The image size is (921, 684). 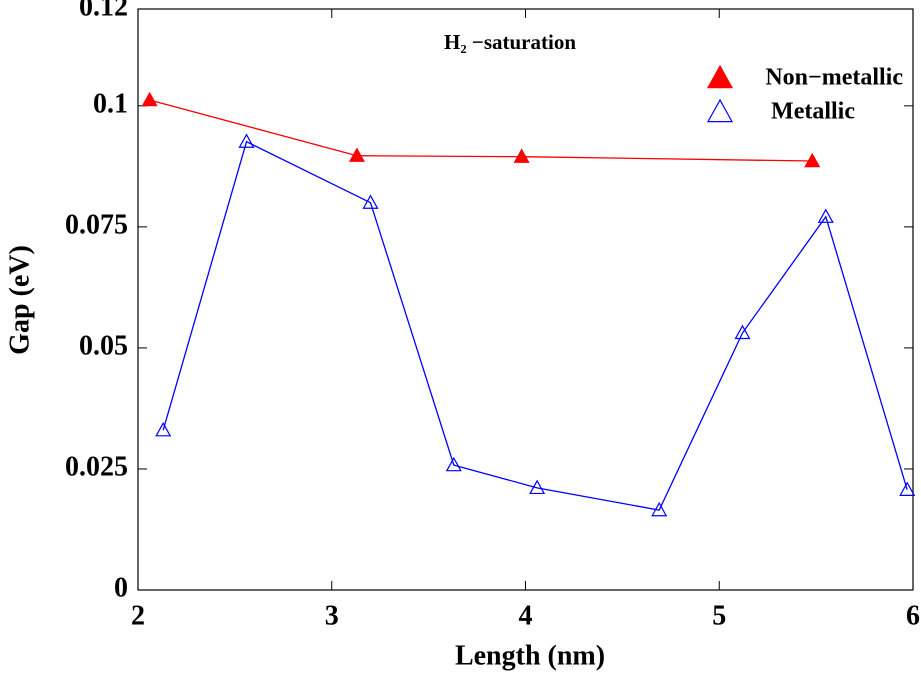 I want to click on y-tick-label: 0.075, so click(x=96, y=224).